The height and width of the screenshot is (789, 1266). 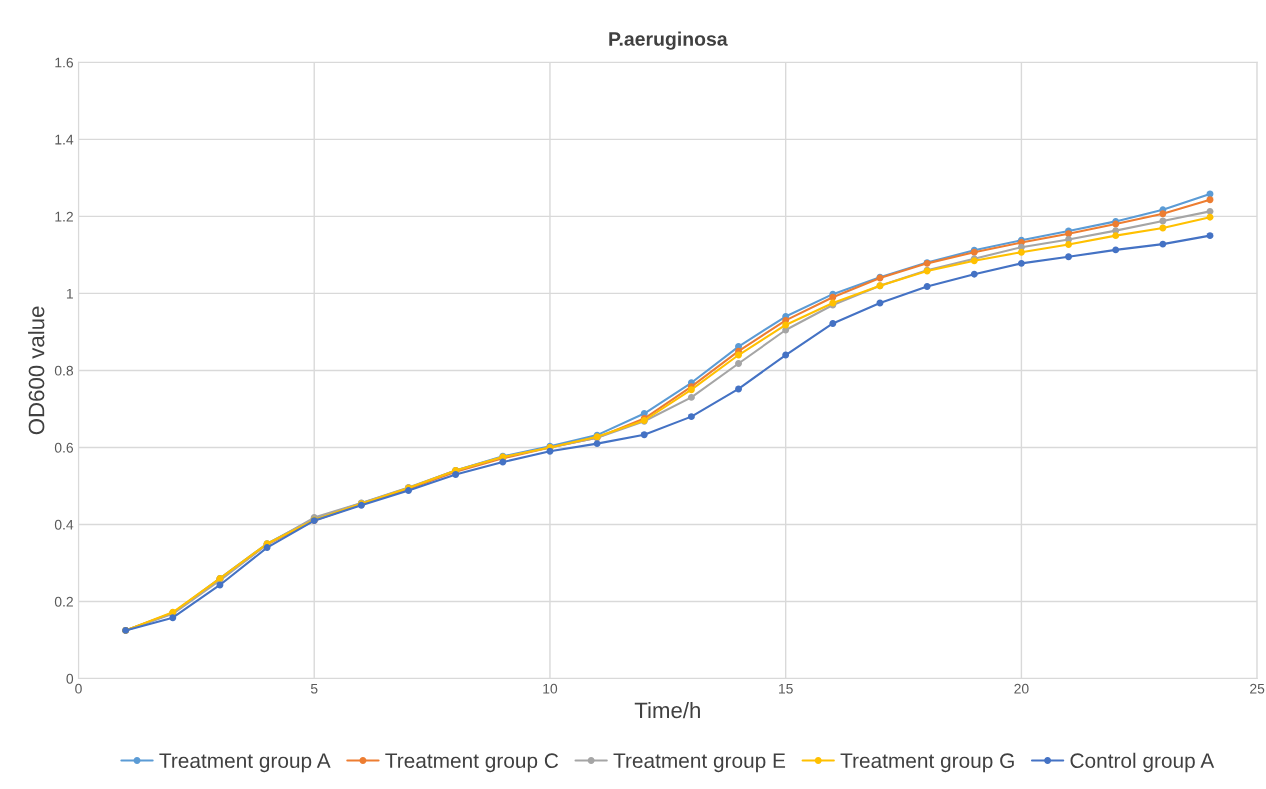 What do you see at coordinates (550, 688) in the screenshot?
I see `x-tick-label: 10` at bounding box center [550, 688].